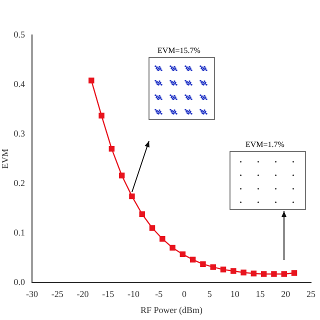 The width and height of the screenshot is (320, 320). I want to click on x-tick-label: -25, so click(57, 294).